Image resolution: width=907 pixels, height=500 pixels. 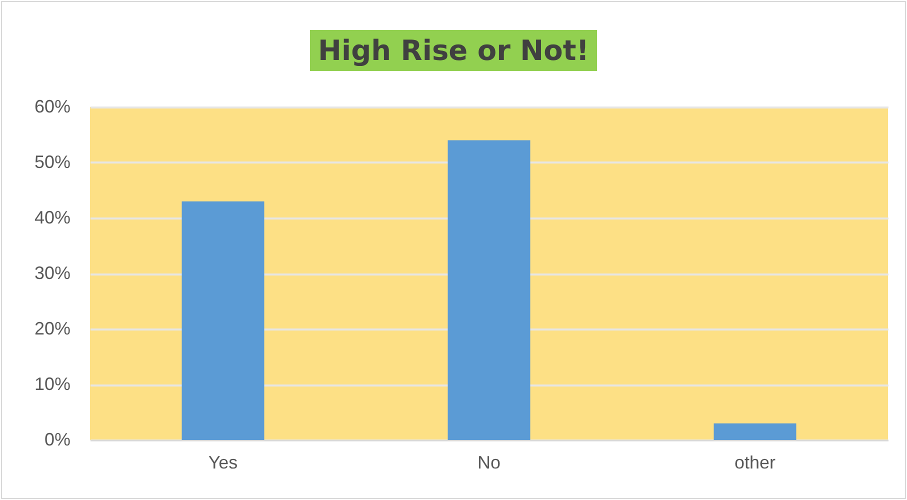 I want to click on x-tick-label: other, so click(x=755, y=462).